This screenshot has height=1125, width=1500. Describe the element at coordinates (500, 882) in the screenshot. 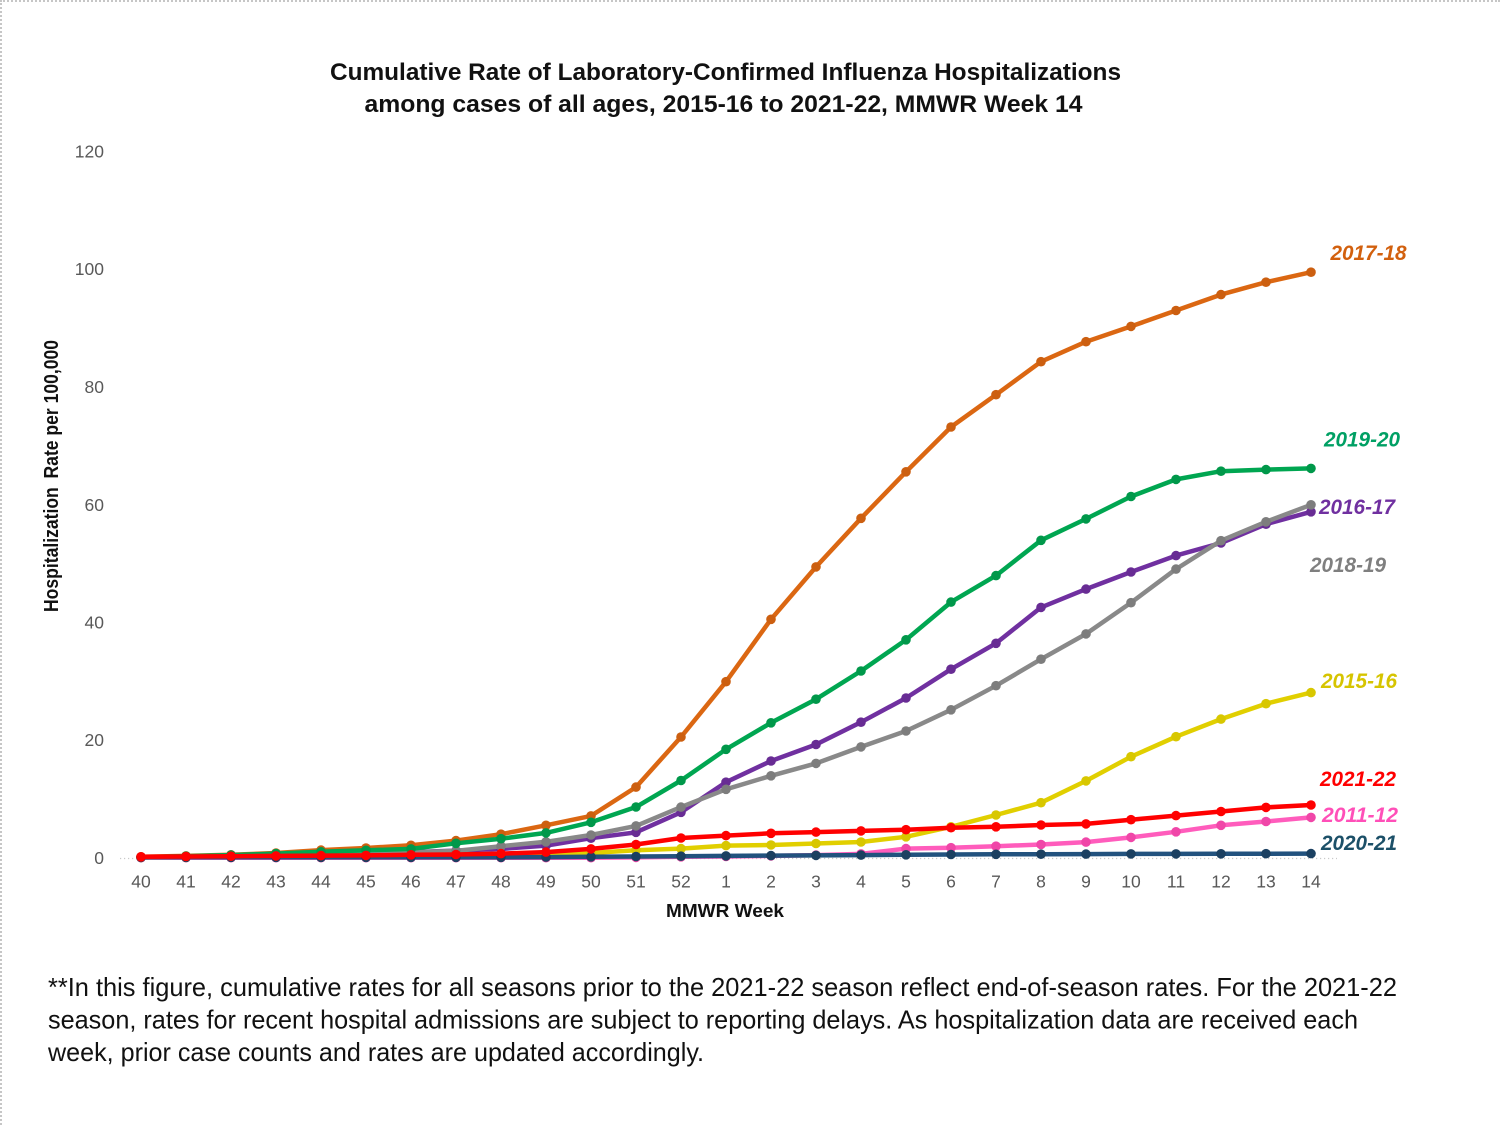

I see `svg-text: 48` at that location.